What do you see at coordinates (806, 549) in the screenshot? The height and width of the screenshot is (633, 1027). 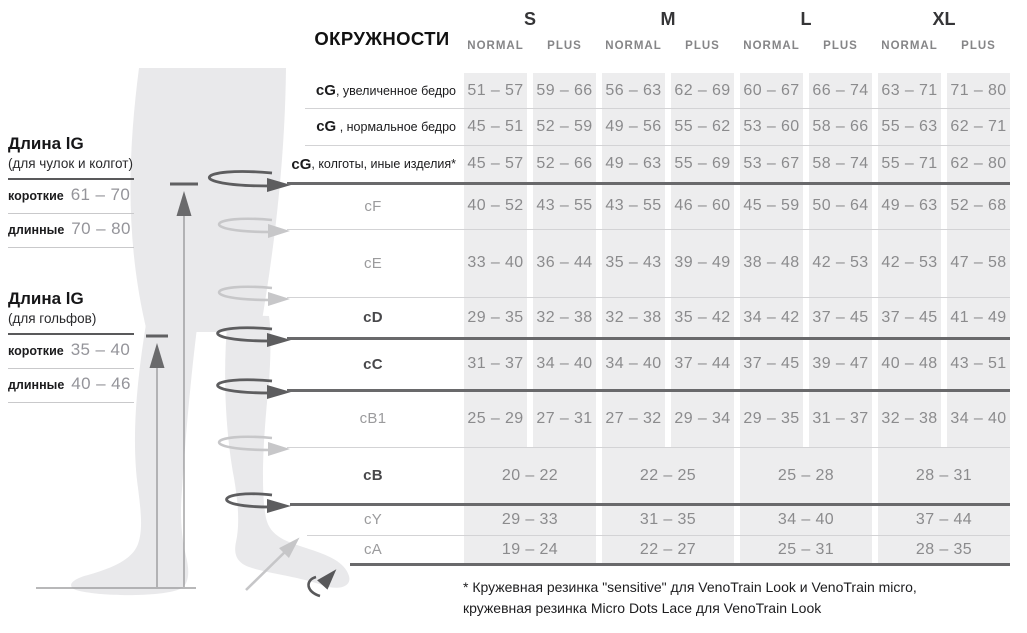 I see `size-cell: 25 – 31` at bounding box center [806, 549].